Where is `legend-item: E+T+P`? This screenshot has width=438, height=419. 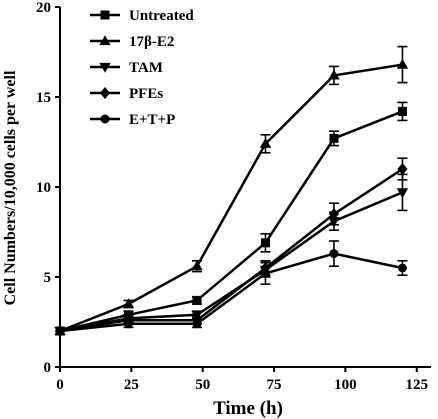 legend-item: E+T+P is located at coordinates (132, 120).